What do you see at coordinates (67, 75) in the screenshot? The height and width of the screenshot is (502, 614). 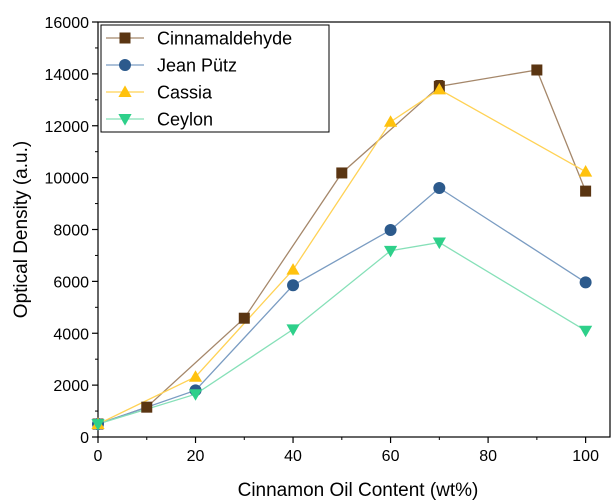 I see `y-tick-label: 14000` at bounding box center [67, 75].